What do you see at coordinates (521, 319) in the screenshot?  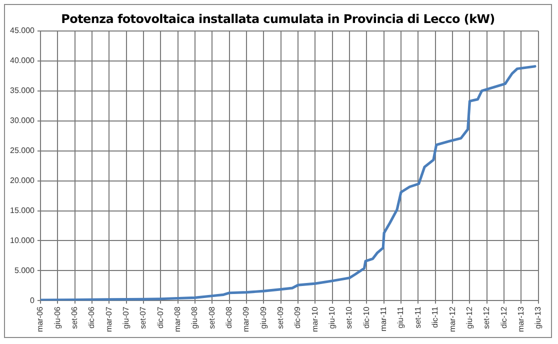 I see `x-tick-label: mar-13` at bounding box center [521, 319].